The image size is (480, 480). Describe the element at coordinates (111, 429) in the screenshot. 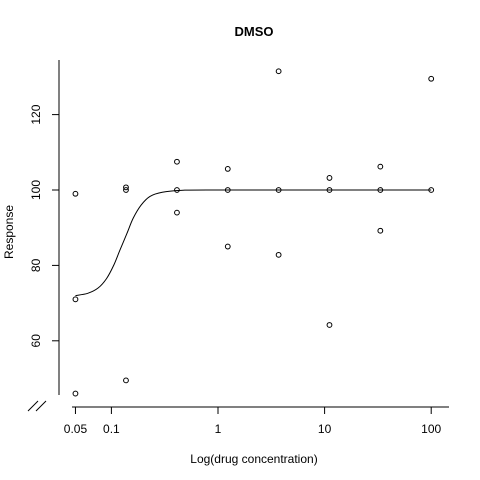

I see `x-tick-label: 0.1` at that location.